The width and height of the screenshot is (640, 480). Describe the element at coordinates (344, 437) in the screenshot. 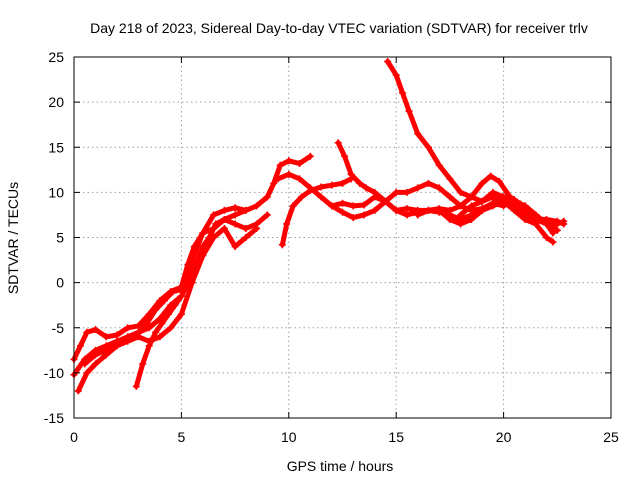

I see `x-tick-labels: 0 5 10 15 20 25` at that location.